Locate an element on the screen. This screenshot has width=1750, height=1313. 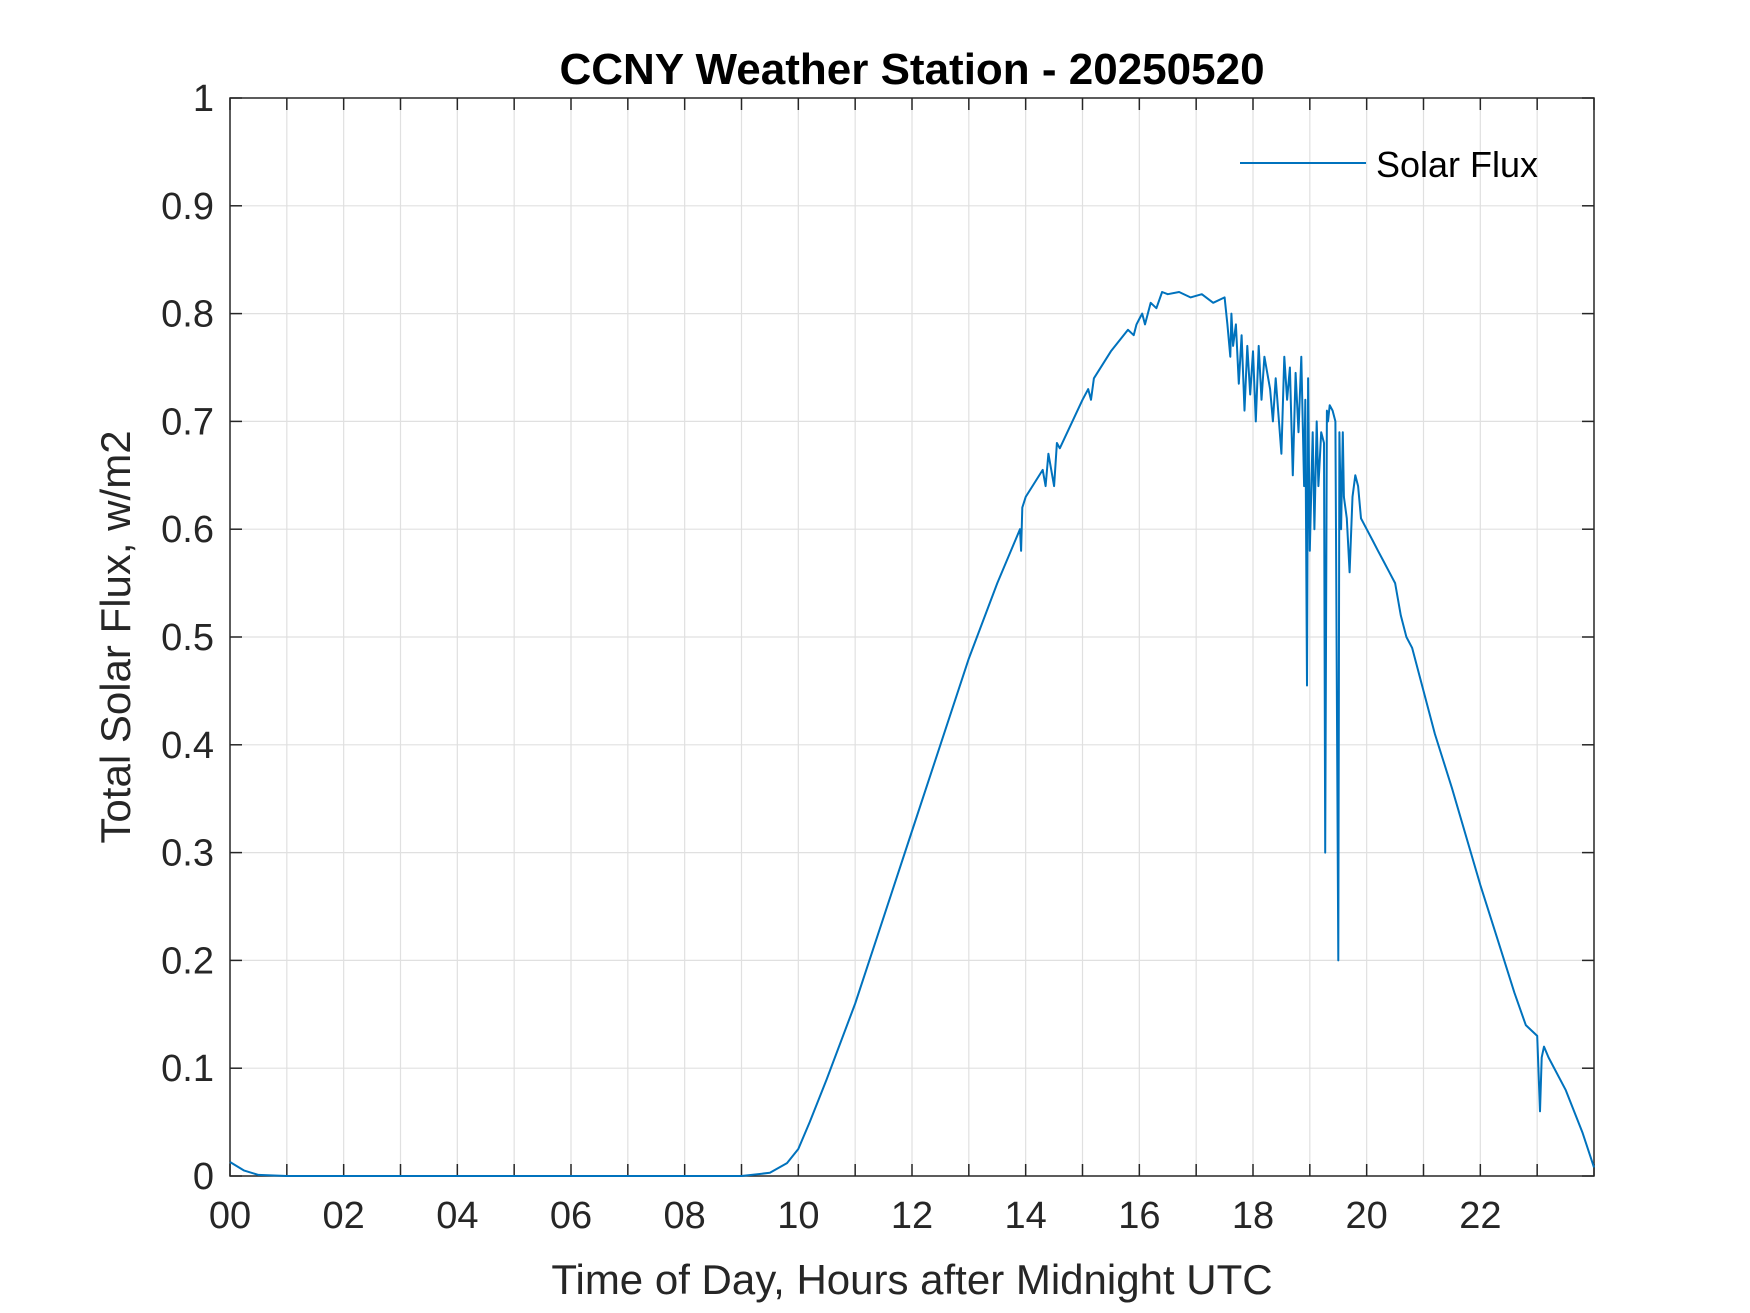
y-tick-label: 0.3 is located at coordinates (187, 854).